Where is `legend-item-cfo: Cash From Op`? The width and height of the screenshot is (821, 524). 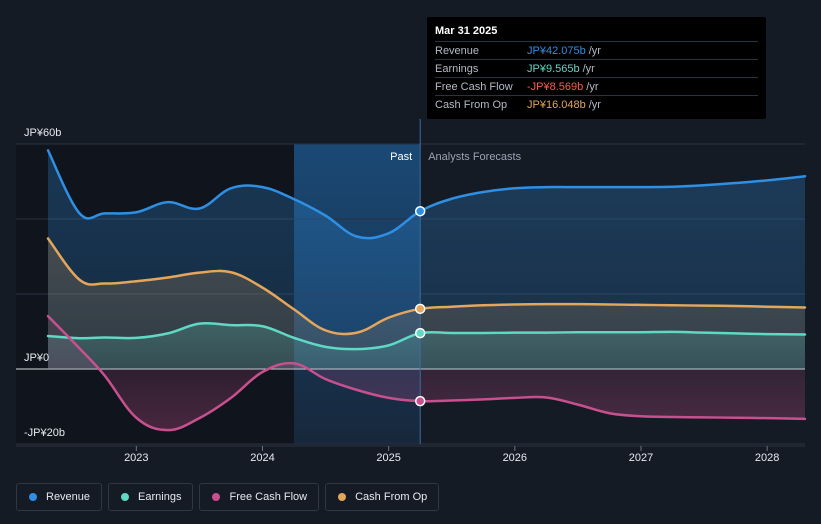 legend-item-cfo: Cash From Op is located at coordinates (382, 497).